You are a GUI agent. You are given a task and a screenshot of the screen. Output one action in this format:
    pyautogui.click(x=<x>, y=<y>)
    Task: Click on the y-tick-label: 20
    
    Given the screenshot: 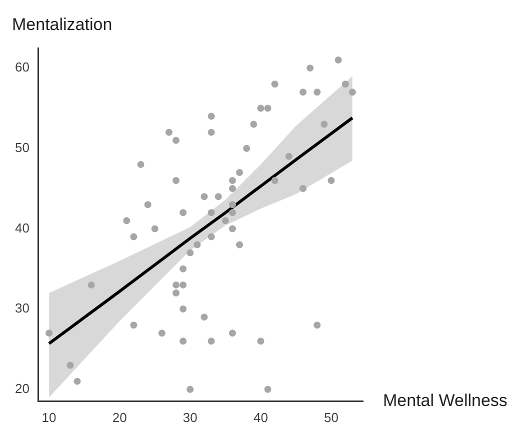 What is the action you would take?
    pyautogui.click(x=22, y=388)
    